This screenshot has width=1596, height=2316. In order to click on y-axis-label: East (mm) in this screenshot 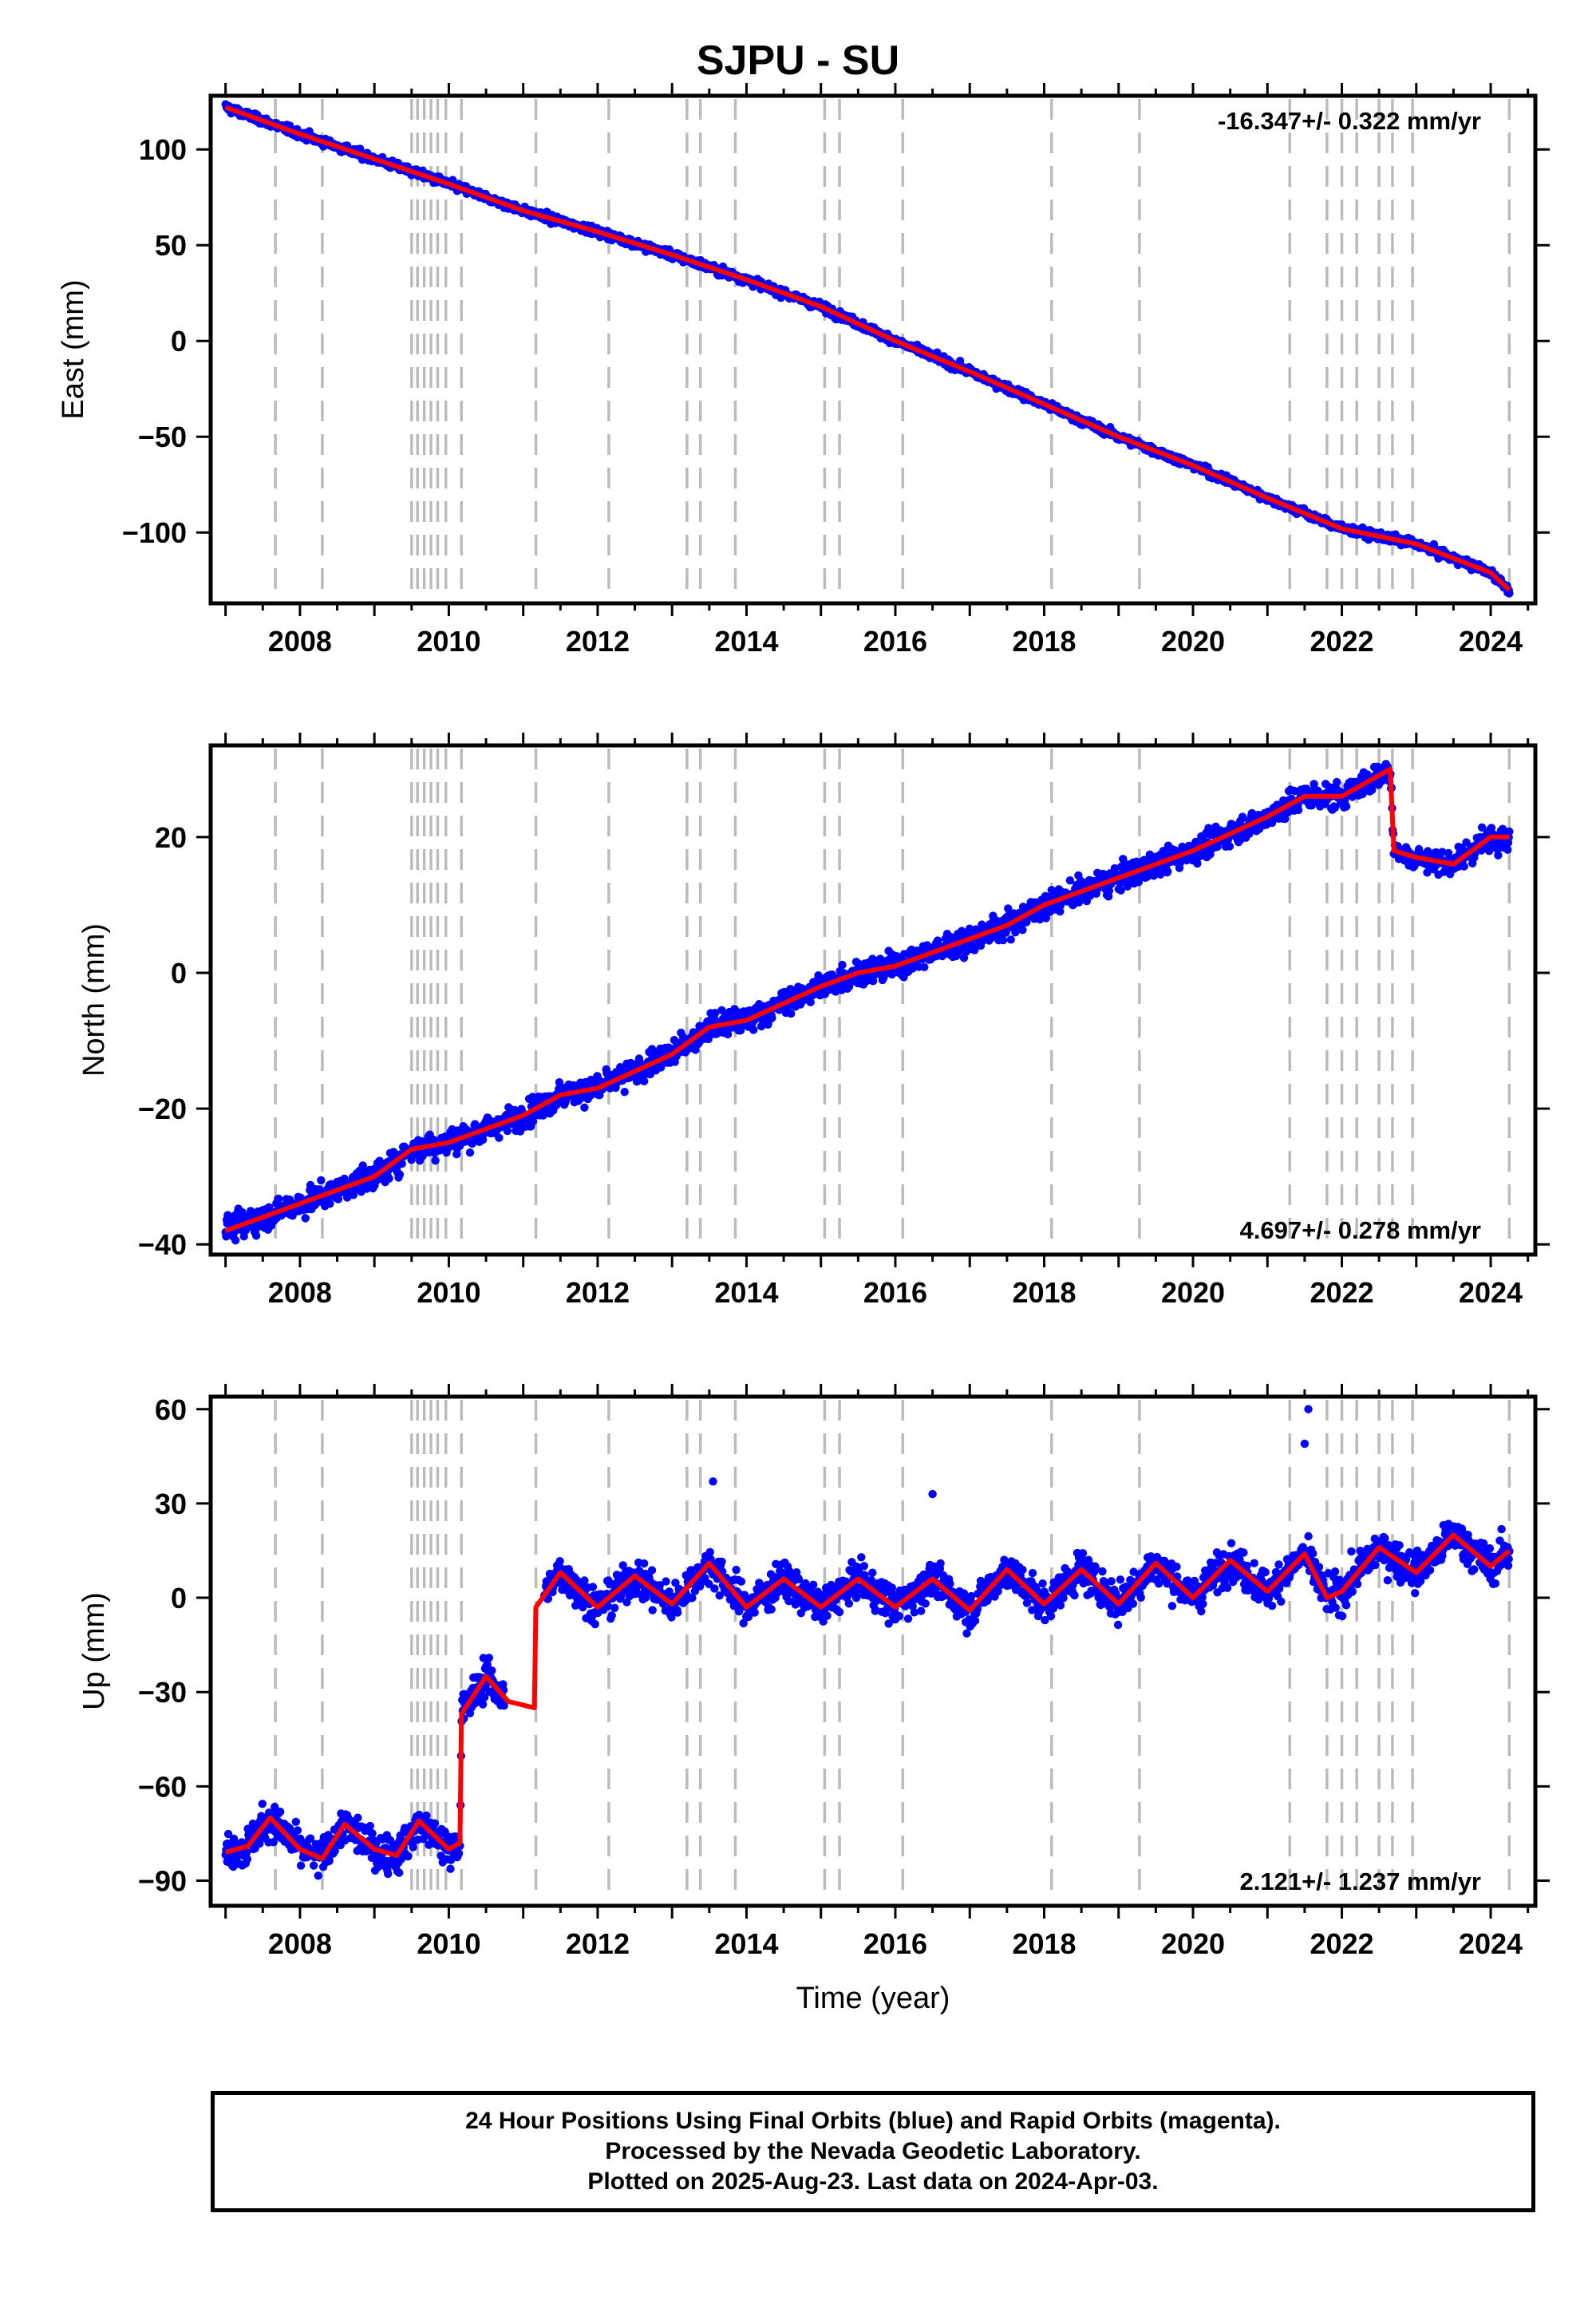, I will do `click(73, 349)`.